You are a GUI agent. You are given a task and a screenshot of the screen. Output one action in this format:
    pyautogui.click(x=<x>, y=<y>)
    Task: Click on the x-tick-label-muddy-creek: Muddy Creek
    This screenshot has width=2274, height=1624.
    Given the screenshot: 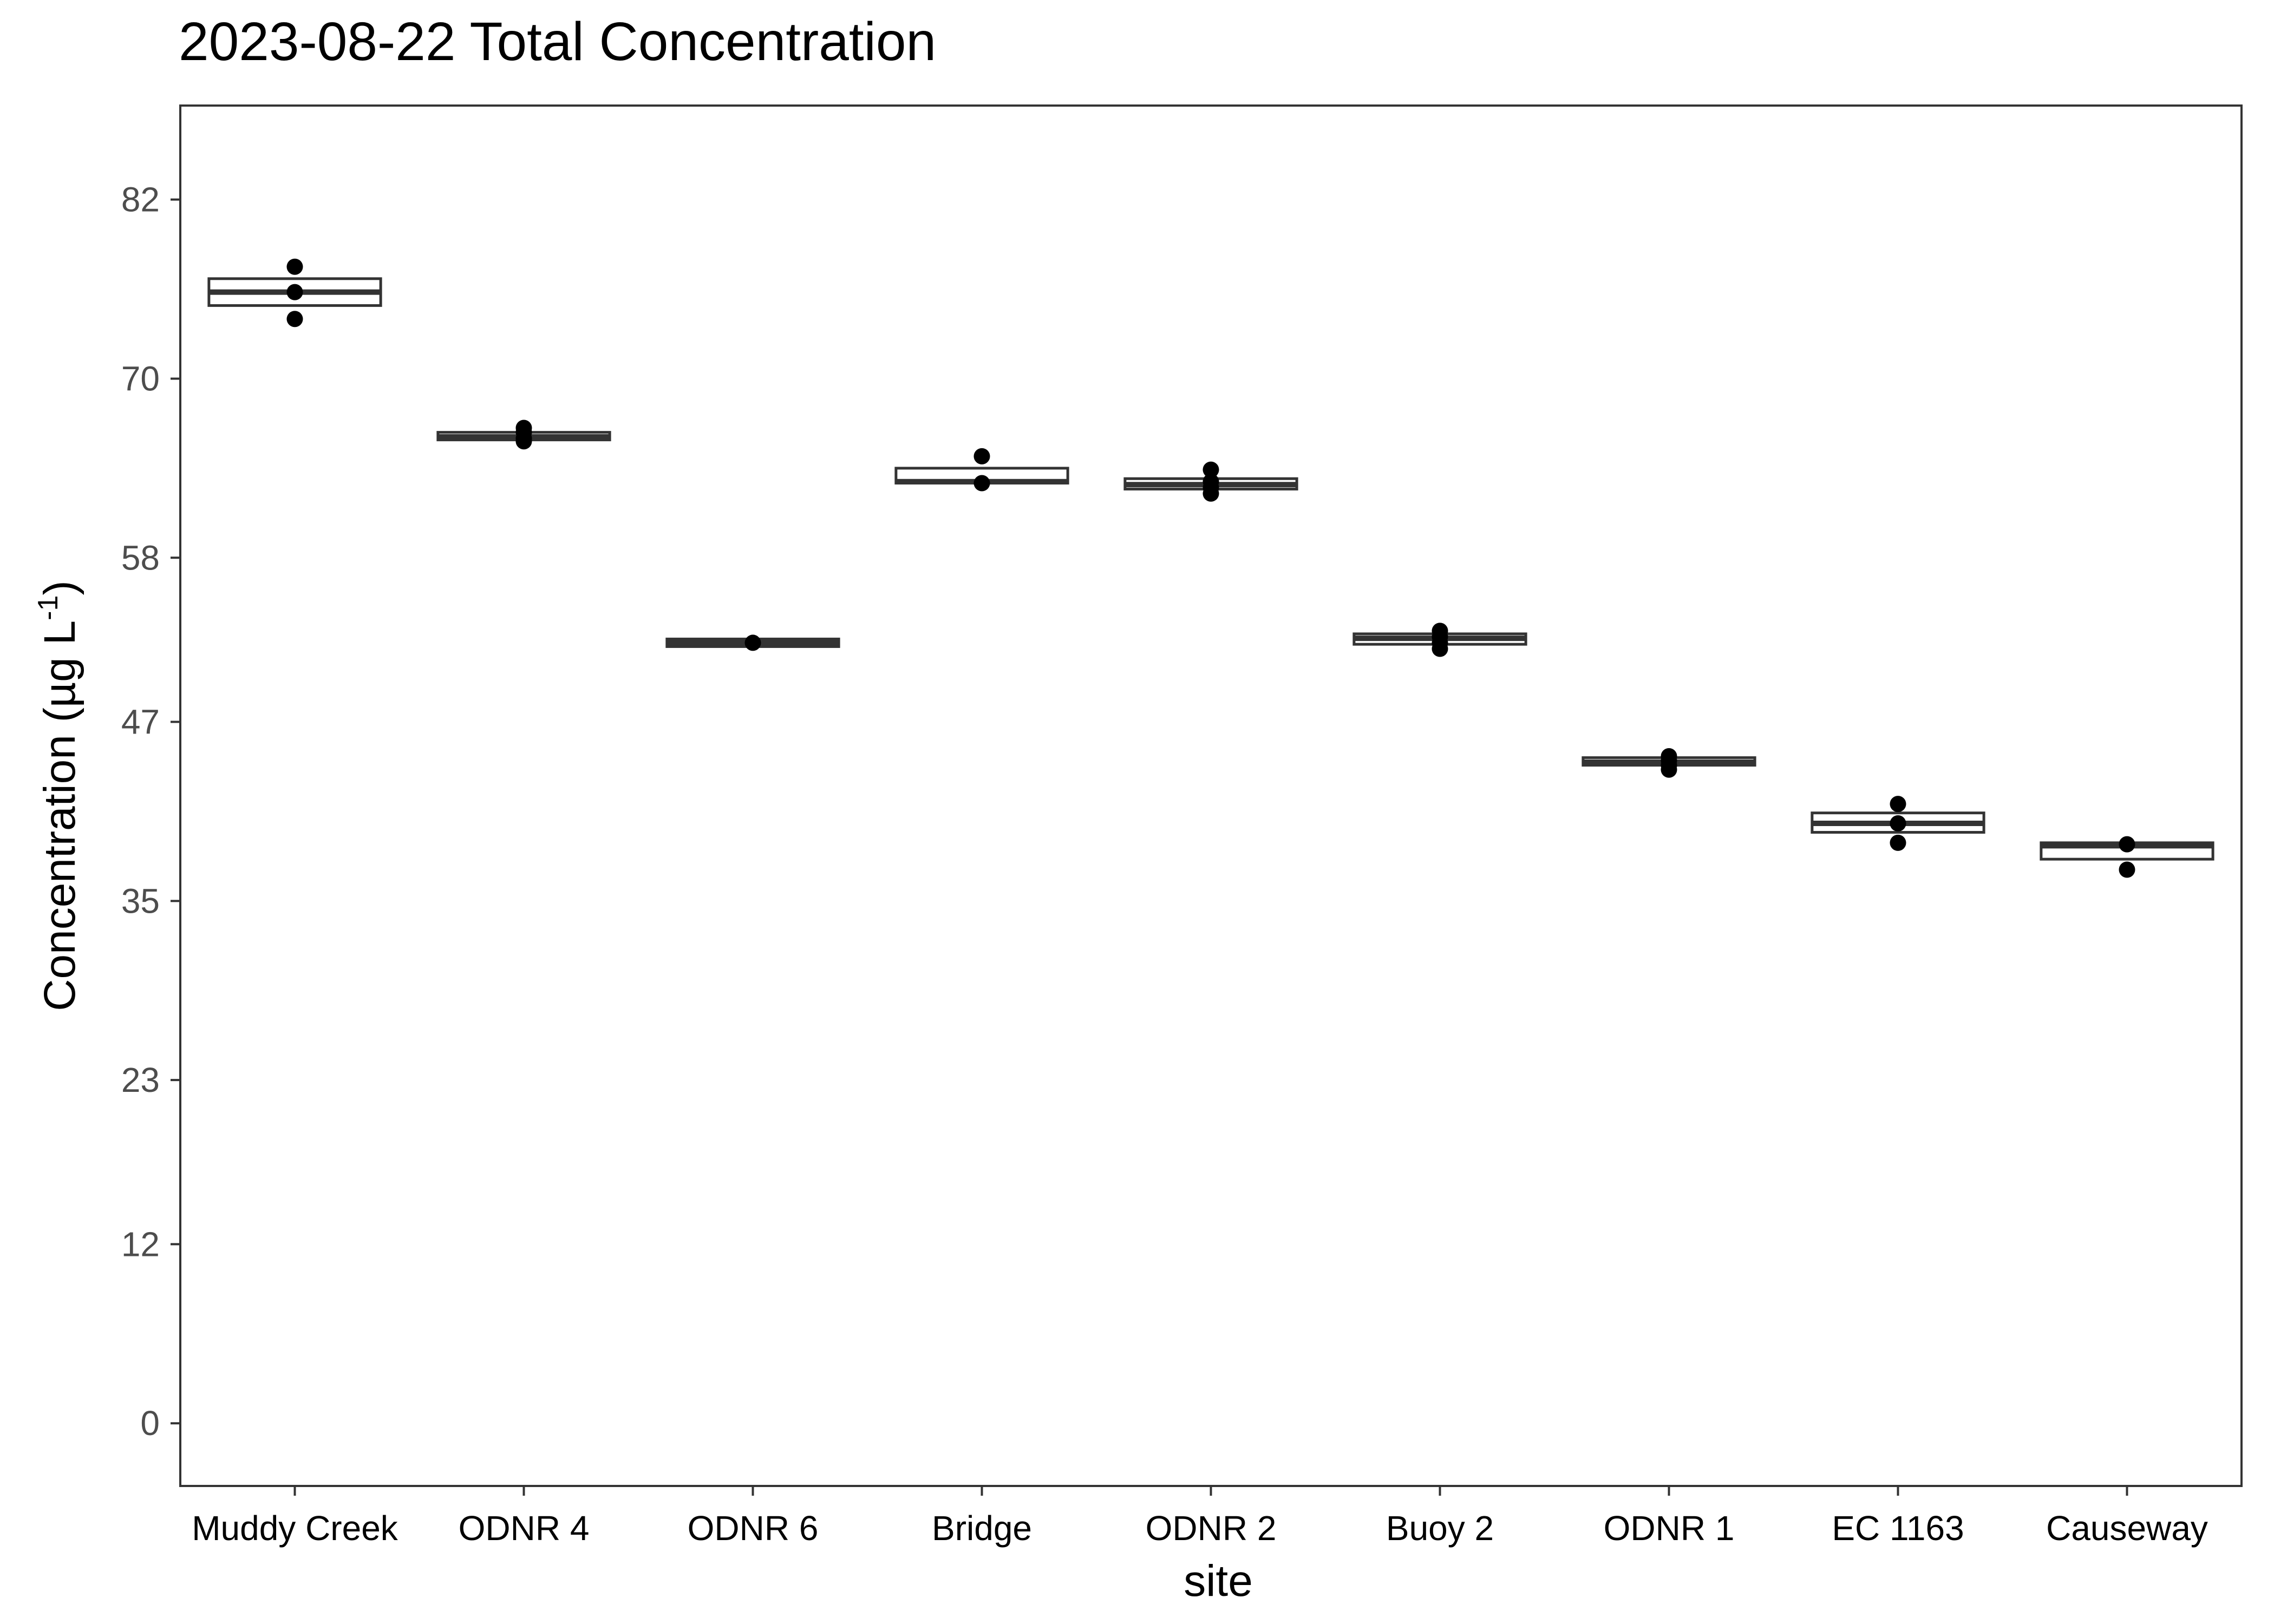 What is the action you would take?
    pyautogui.click(x=295, y=1528)
    